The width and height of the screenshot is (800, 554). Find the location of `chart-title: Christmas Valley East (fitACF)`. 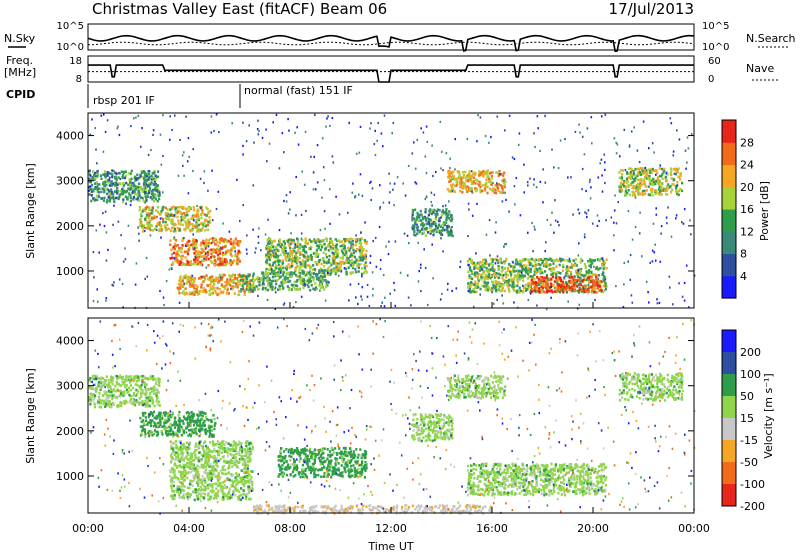

chart-title: Christmas Valley East (fitACF) is located at coordinates (203, 9).